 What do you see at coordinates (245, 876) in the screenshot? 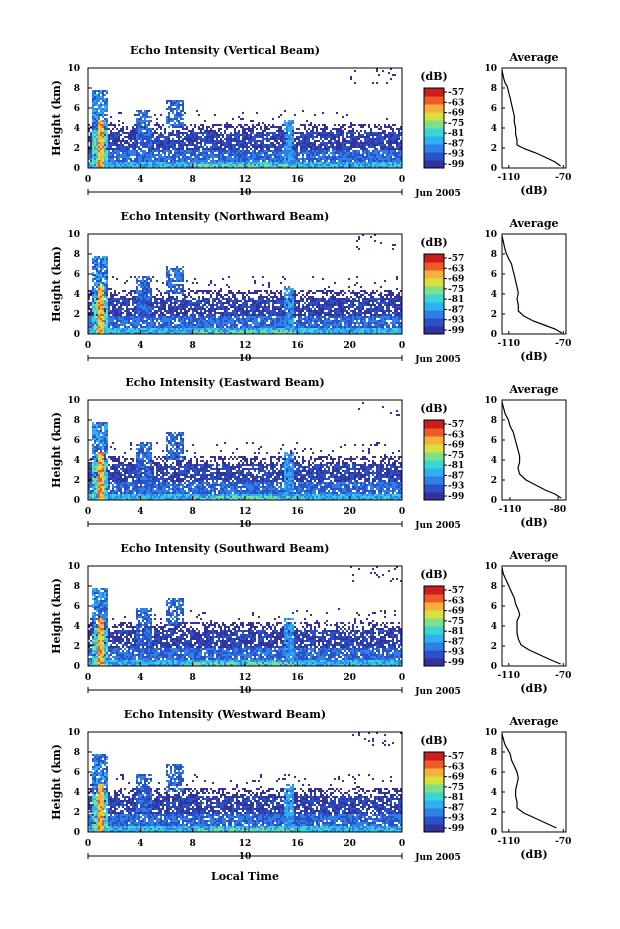
I see `x-axis-label: Local Time` at bounding box center [245, 876].